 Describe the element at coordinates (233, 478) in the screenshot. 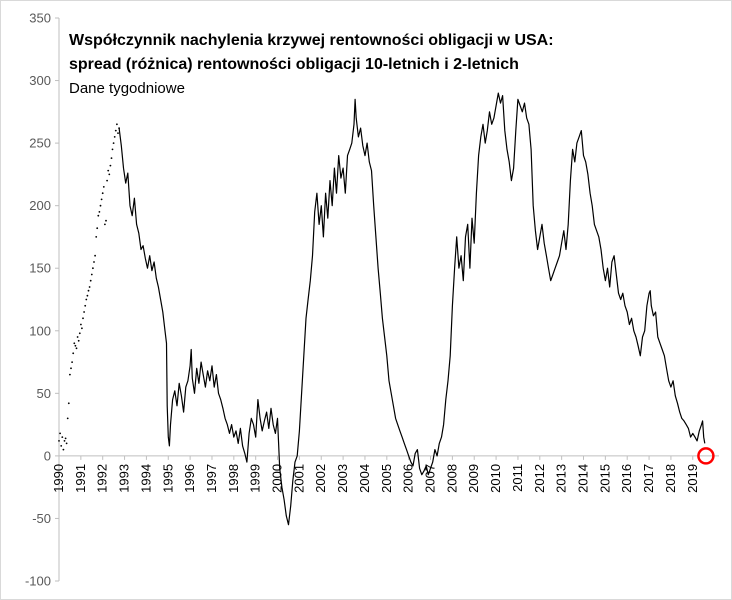

I see `x-tick-label: 1998` at that location.